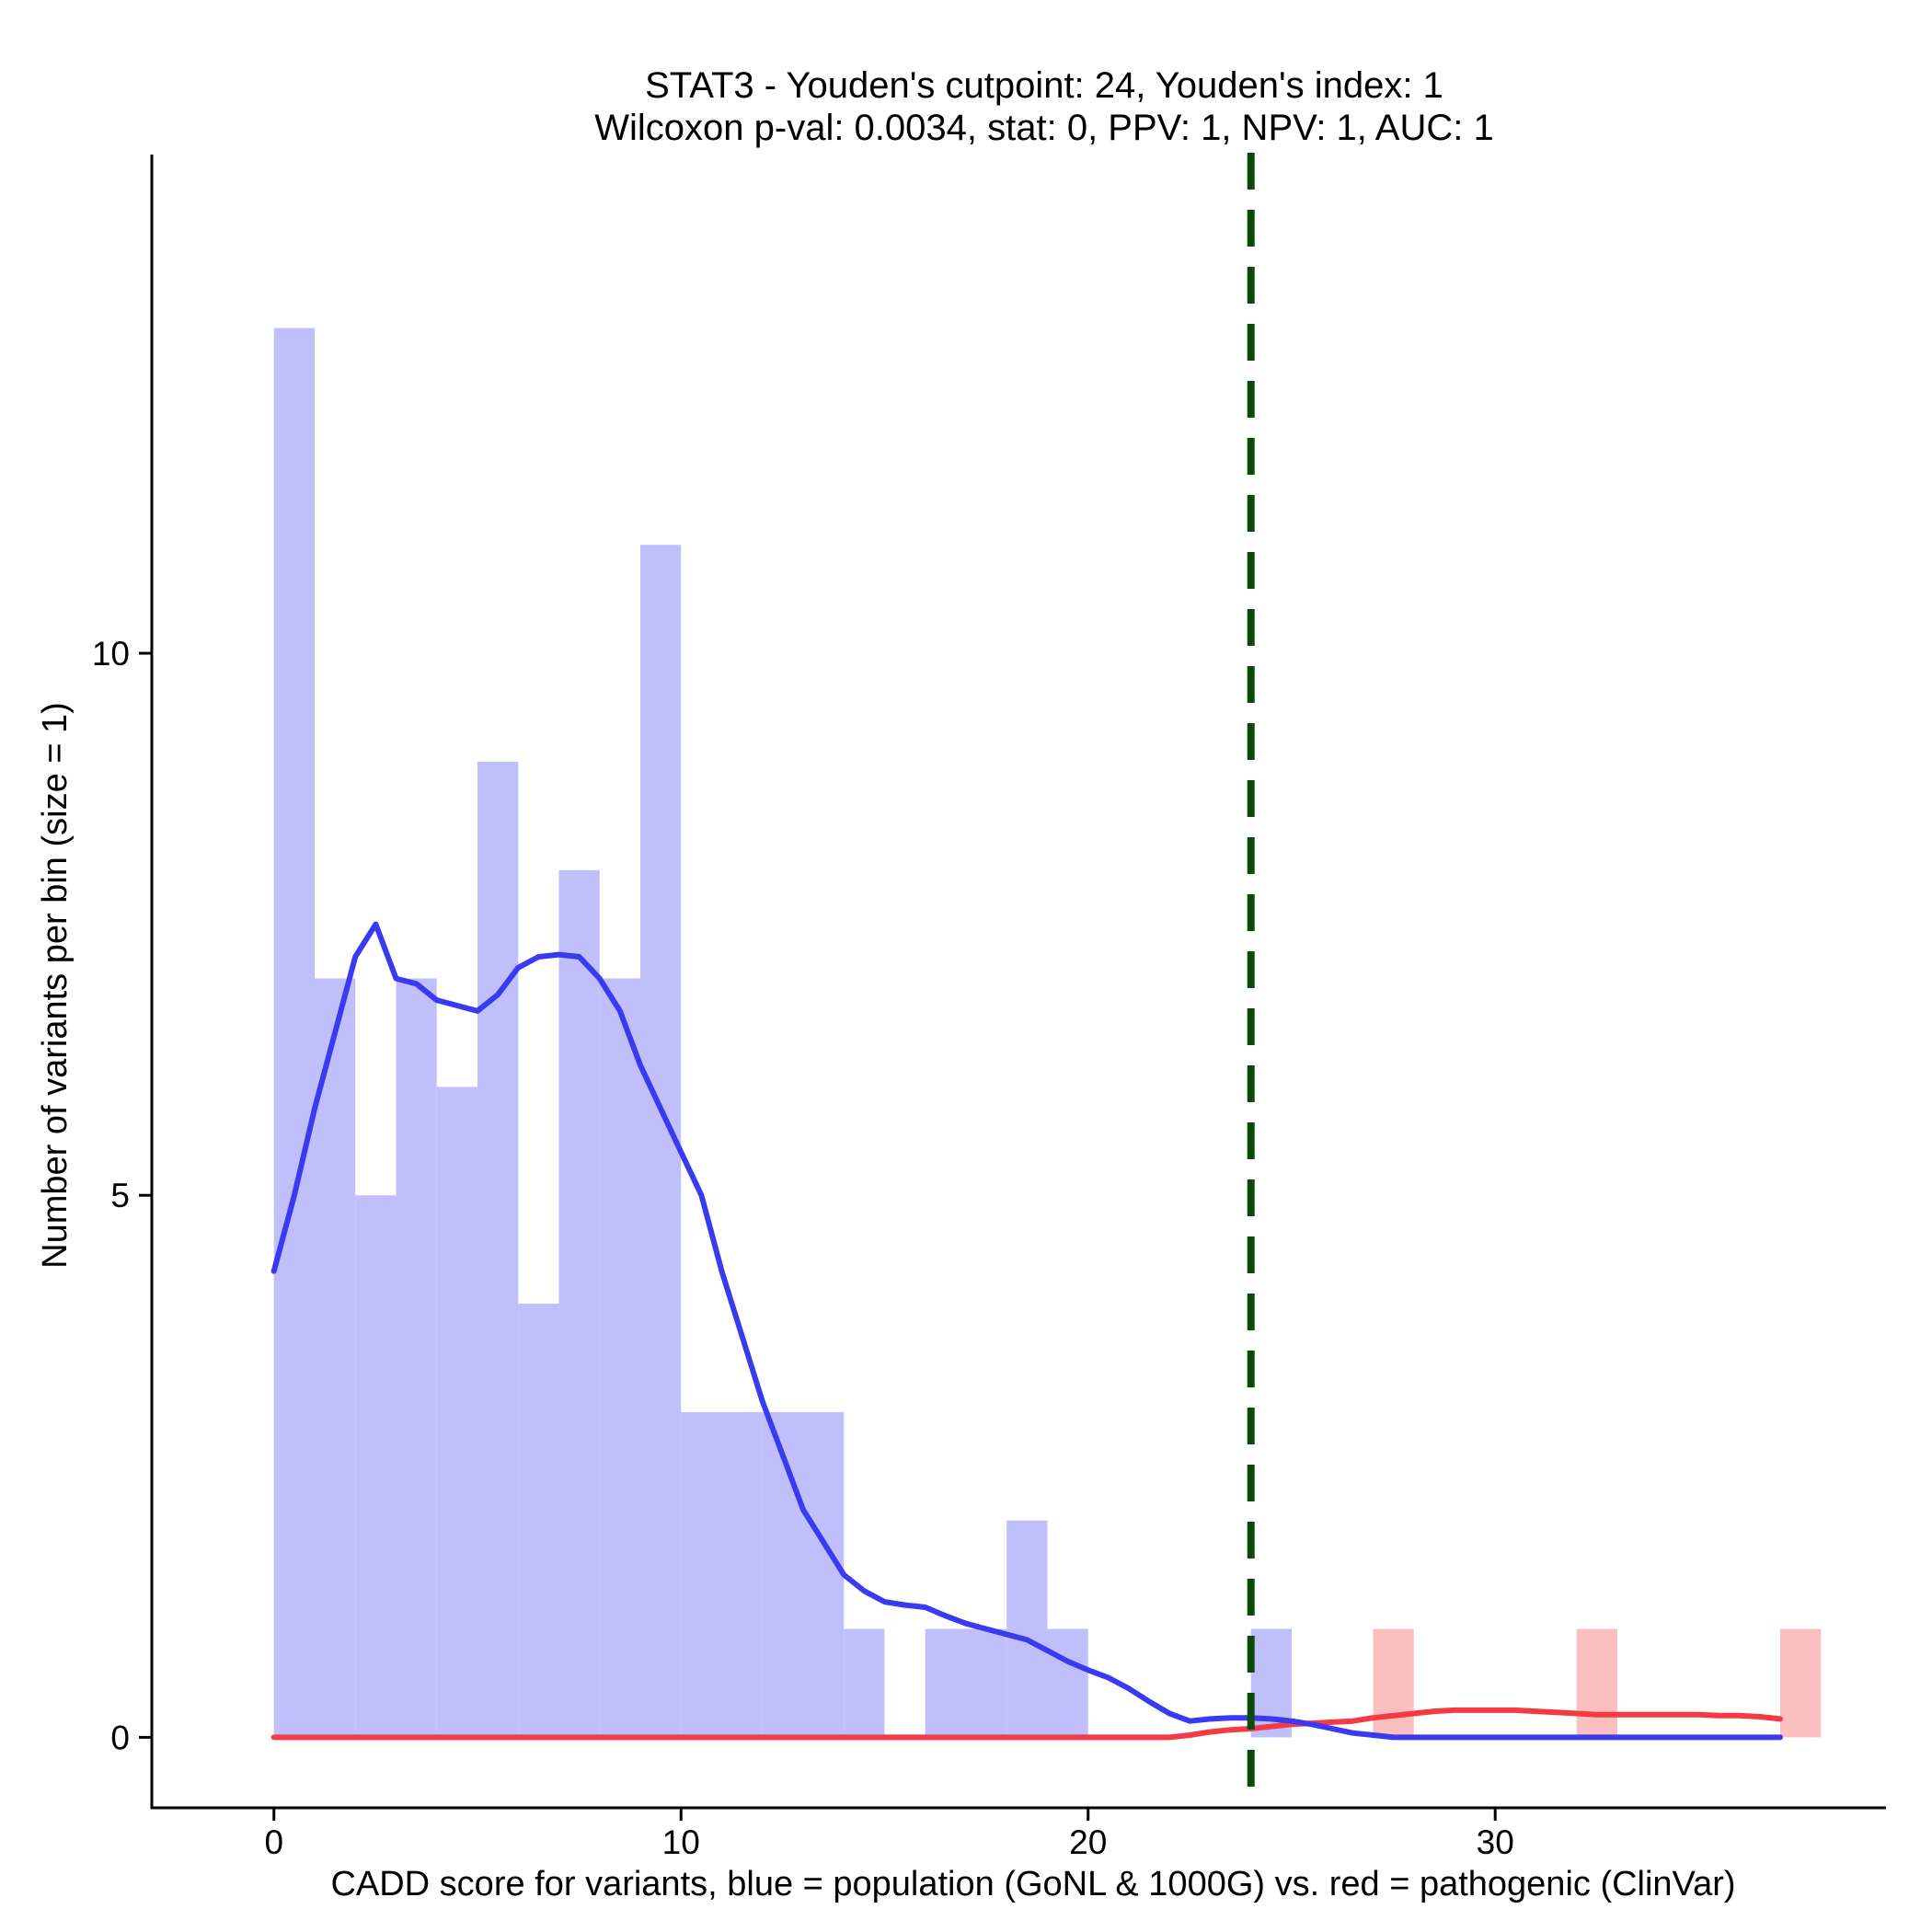  I want to click on pathogenic-density-line, so click(1026, 1724).